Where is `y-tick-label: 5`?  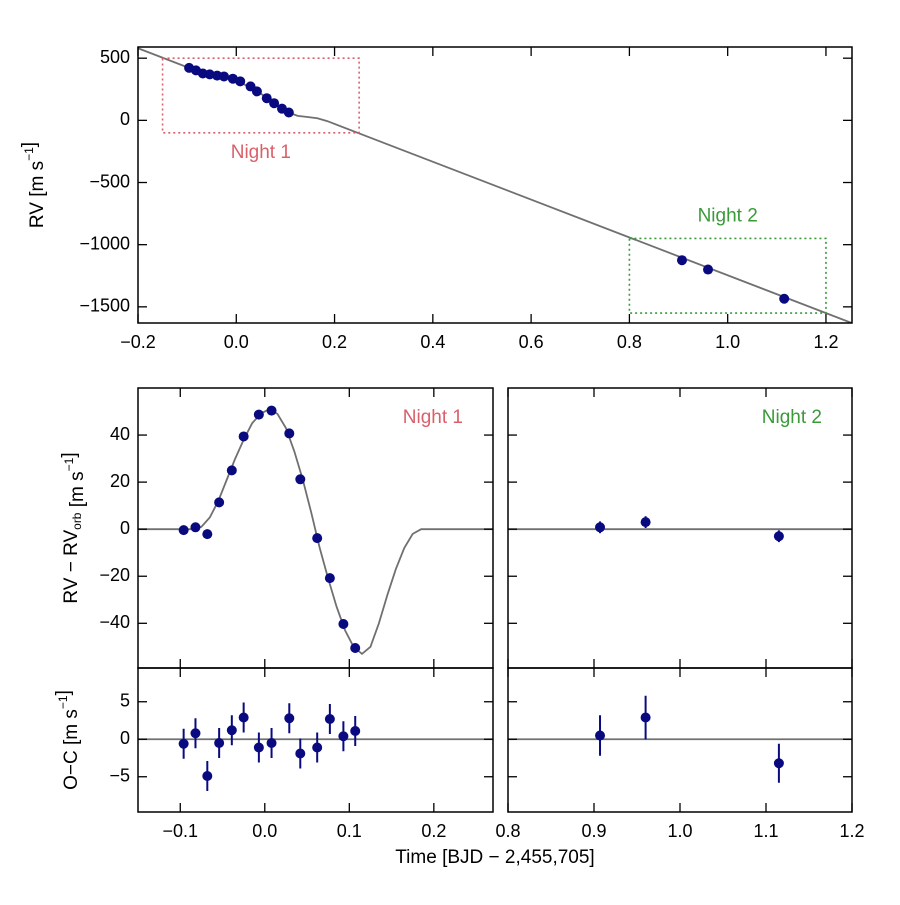
y-tick-label: 5 is located at coordinates (125, 701).